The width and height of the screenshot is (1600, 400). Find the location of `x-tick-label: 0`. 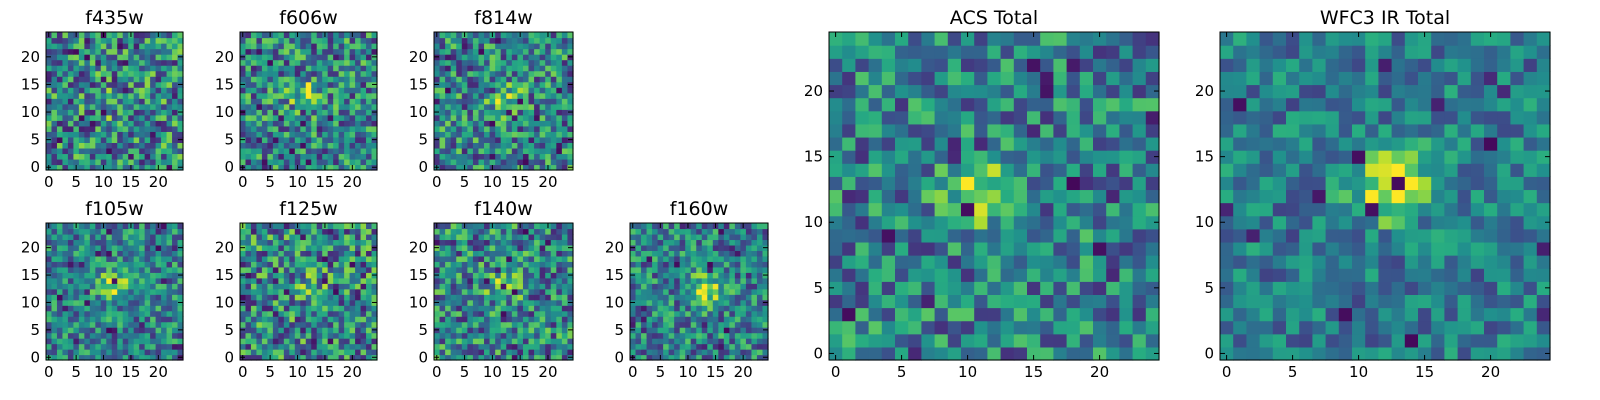

x-tick-label: 0 is located at coordinates (437, 372).